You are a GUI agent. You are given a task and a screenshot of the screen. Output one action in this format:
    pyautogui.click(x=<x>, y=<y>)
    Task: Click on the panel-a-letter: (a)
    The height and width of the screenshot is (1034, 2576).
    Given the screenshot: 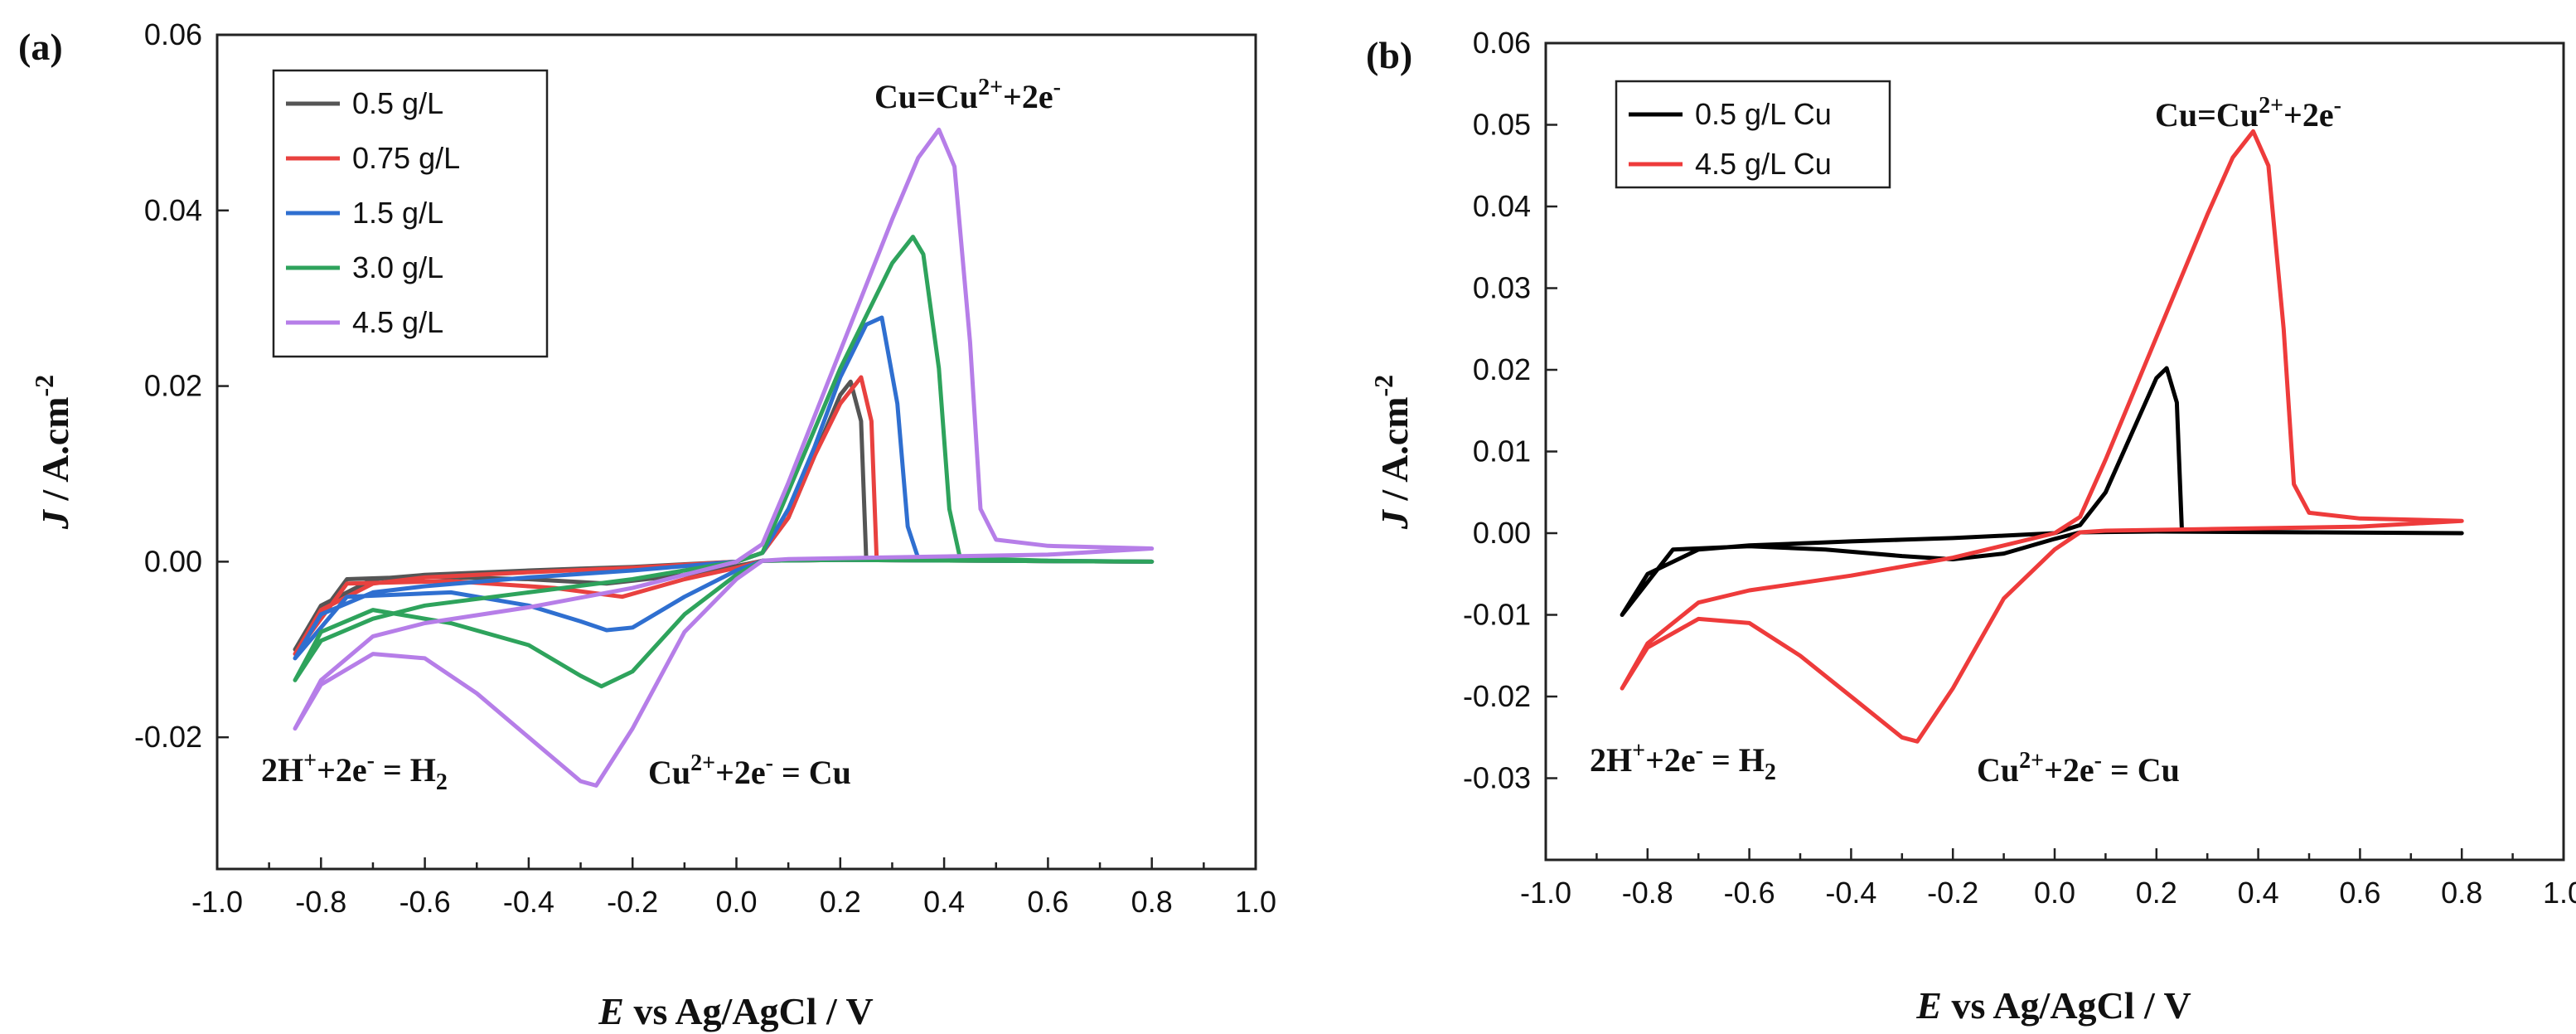 What is the action you would take?
    pyautogui.click(x=40, y=47)
    